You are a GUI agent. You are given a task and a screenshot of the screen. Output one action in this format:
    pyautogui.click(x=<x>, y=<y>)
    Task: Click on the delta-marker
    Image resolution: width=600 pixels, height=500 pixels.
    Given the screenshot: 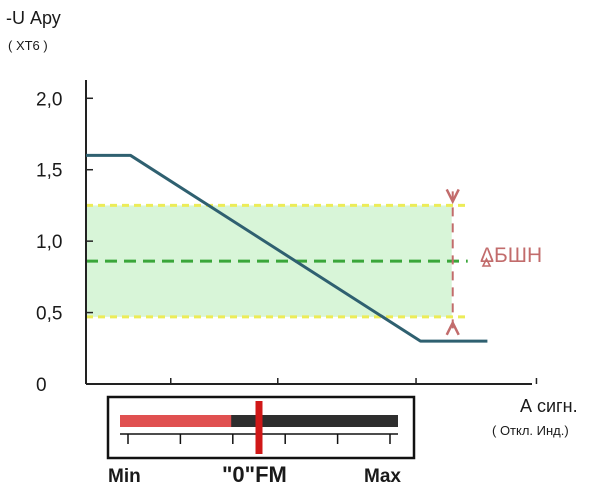 What is the action you would take?
    pyautogui.click(x=468, y=262)
    